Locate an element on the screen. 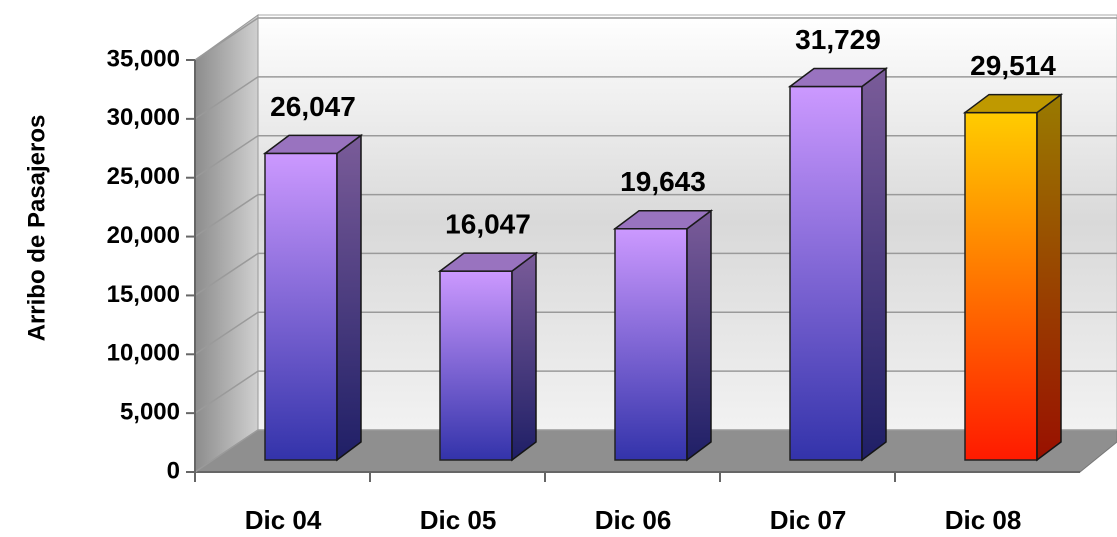  value-label: 19,643 is located at coordinates (663, 181).